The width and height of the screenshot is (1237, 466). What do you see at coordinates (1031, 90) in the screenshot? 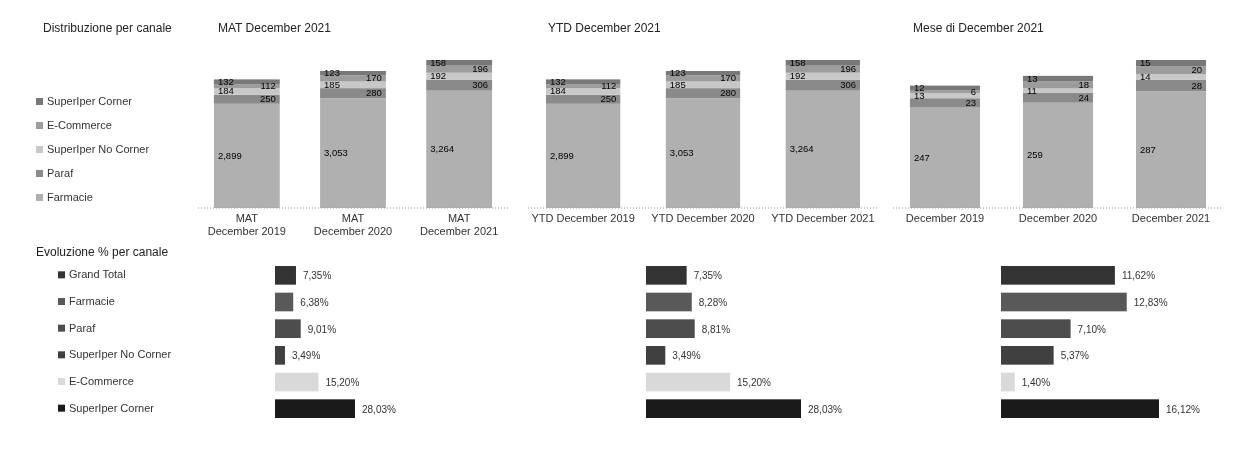
I see `data-label: 11` at bounding box center [1031, 90].